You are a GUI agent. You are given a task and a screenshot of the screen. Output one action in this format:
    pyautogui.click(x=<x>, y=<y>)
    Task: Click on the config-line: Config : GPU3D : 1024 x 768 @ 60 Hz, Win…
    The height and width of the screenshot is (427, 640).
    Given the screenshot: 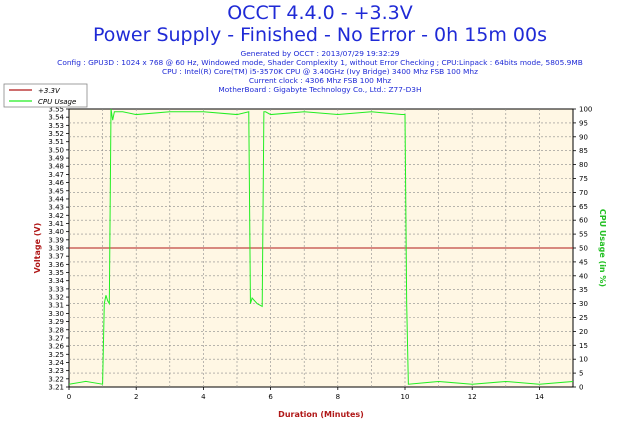 What is the action you would take?
    pyautogui.click(x=320, y=62)
    